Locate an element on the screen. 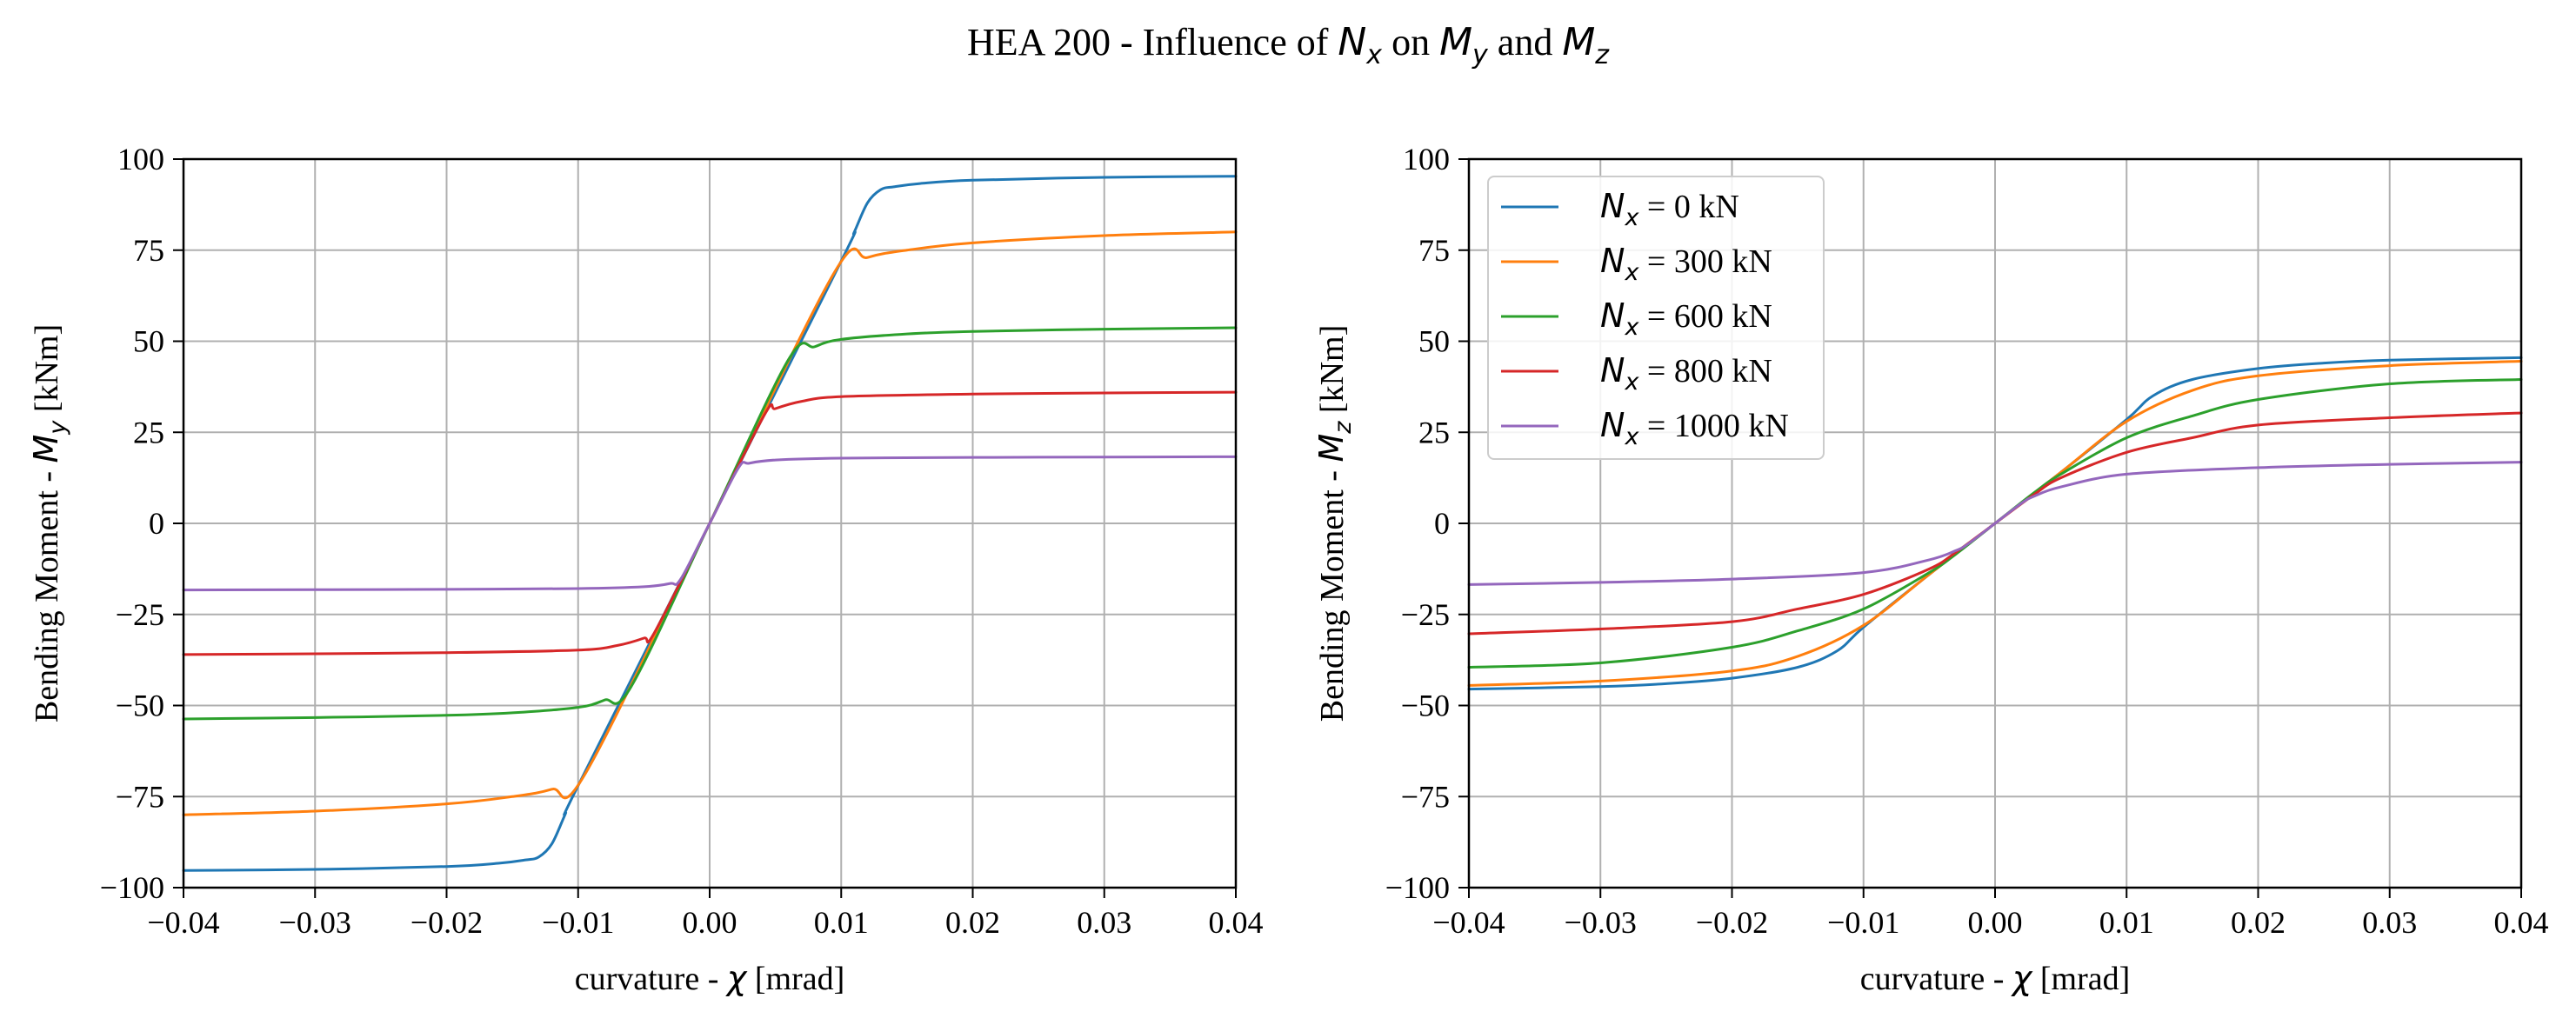 The height and width of the screenshot is (1025, 2576). my-plot-xtick-label-1: −0.03 is located at coordinates (315, 922).